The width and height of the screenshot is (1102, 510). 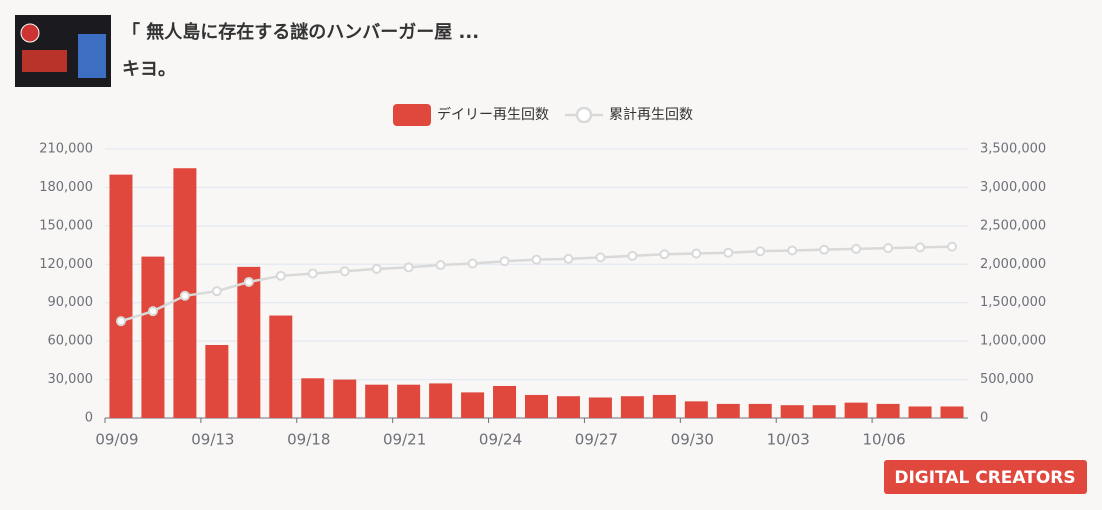 What do you see at coordinates (66, 264) in the screenshot?
I see `y-tick-label: 120,000` at bounding box center [66, 264].